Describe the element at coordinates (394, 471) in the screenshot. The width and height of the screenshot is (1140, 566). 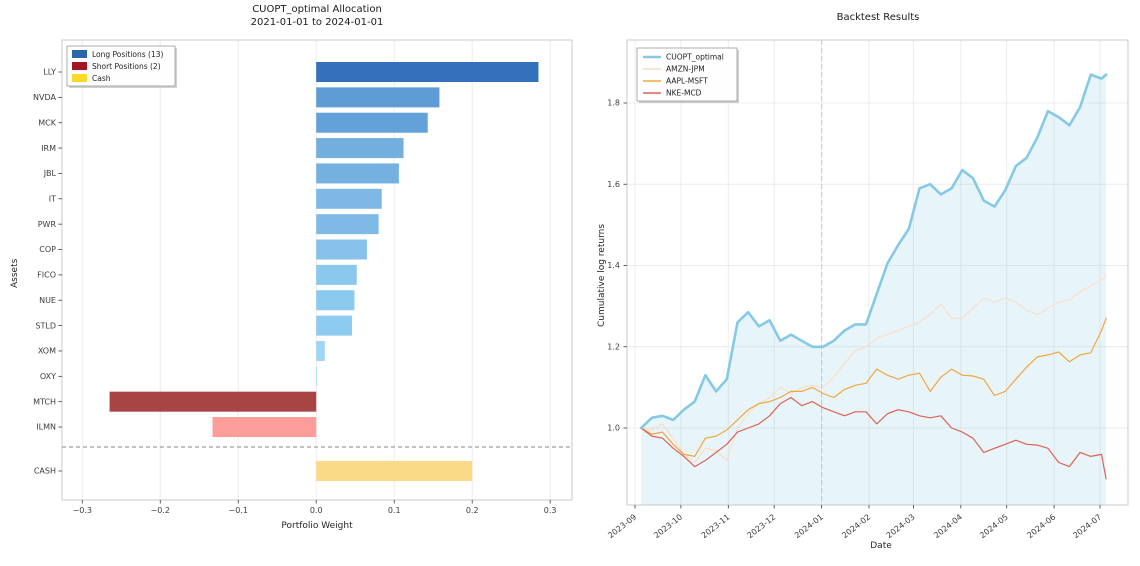
I see `bar-CASH` at that location.